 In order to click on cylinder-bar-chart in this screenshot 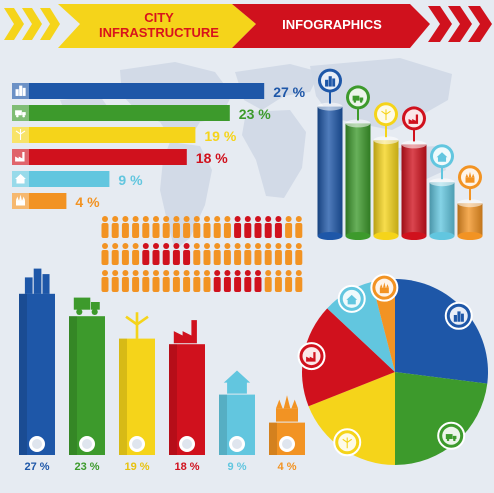, I will do `click(400, 154)`.